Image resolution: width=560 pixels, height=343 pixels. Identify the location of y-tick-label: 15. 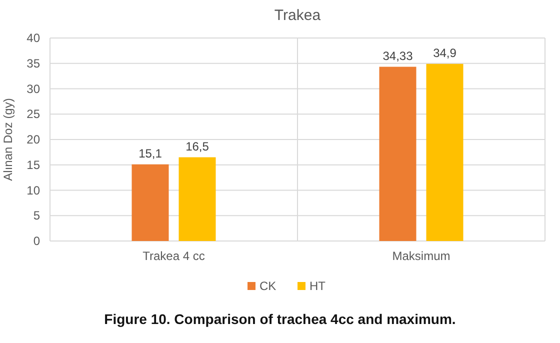
(33, 165).